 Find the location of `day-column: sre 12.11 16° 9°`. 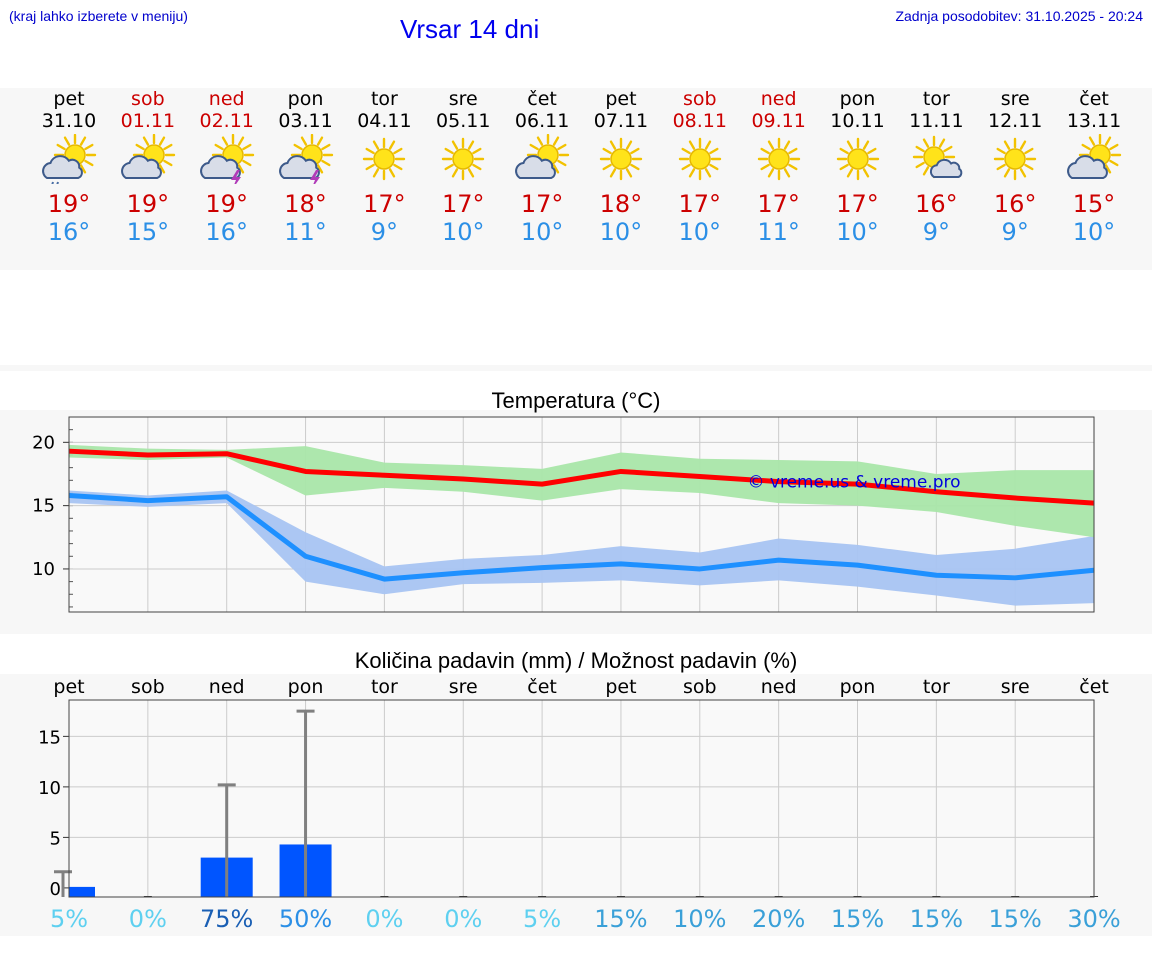

day-column: sre 12.11 16° 9° is located at coordinates (1015, 167).